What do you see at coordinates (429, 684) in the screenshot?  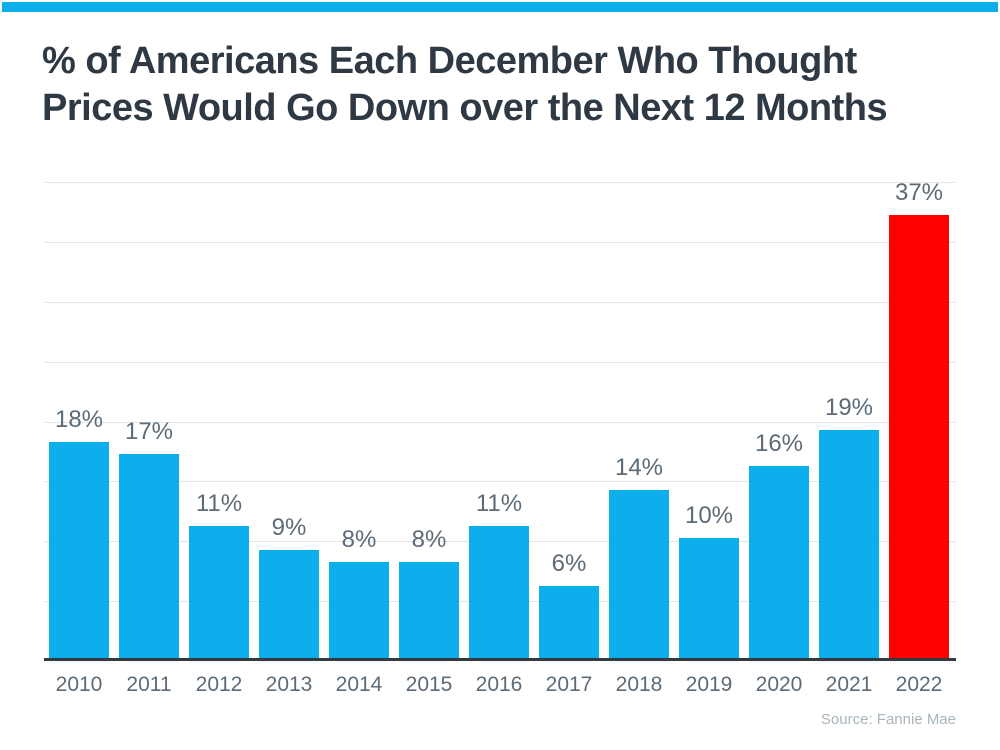 I see `x-axis-label-2015: 2015` at bounding box center [429, 684].